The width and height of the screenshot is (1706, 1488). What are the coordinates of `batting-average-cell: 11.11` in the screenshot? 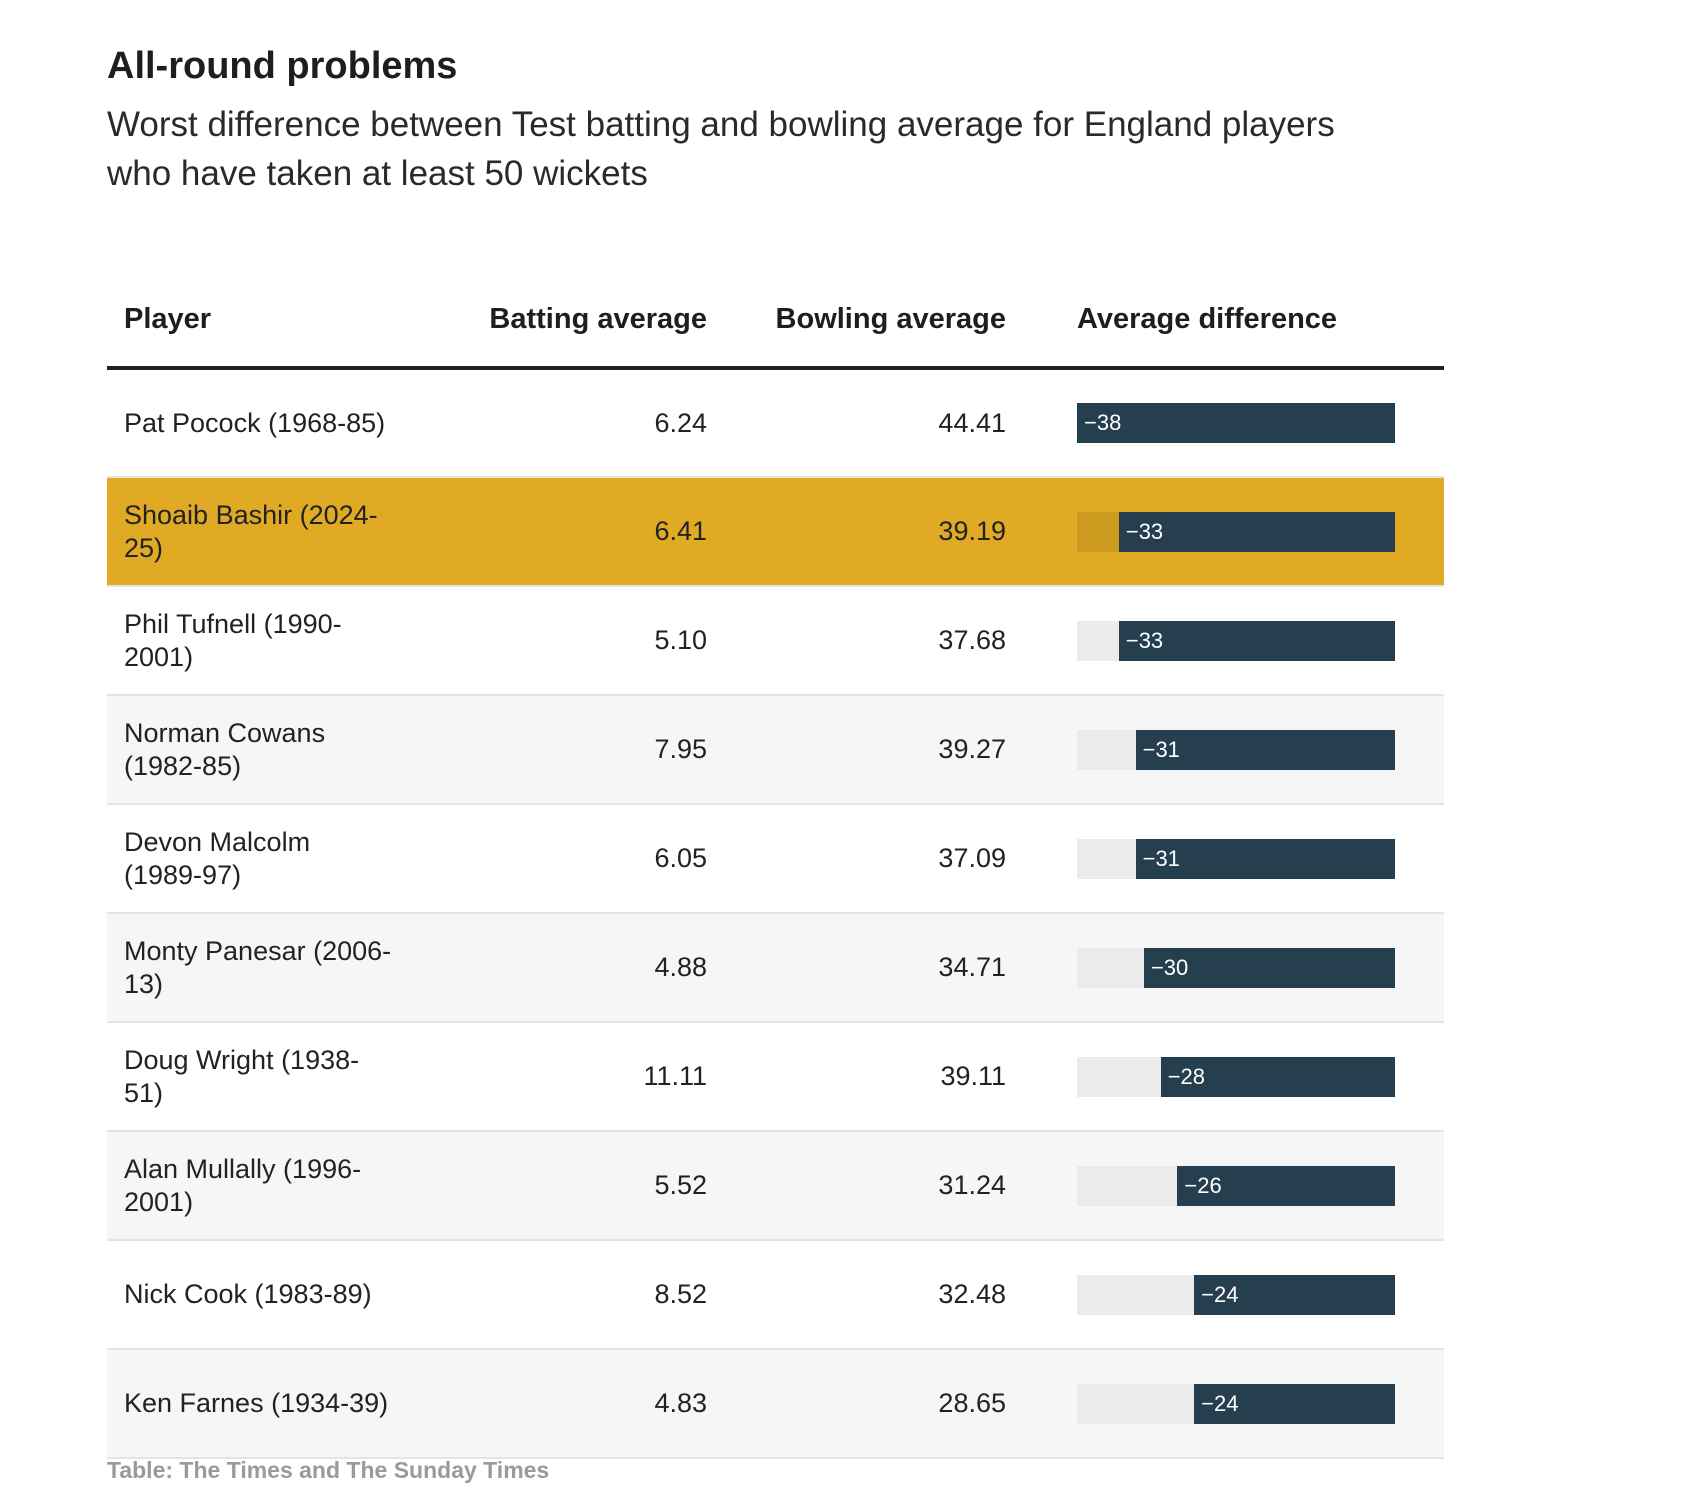 It's located at (562, 1077).